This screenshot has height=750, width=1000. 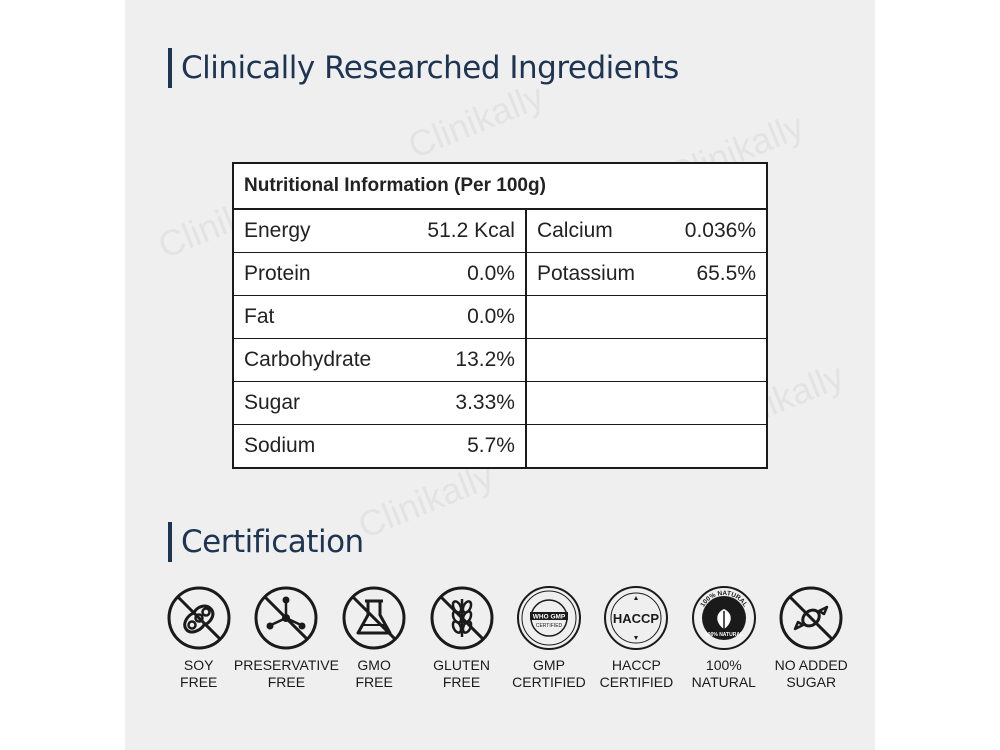 I want to click on gmo-free-icon, so click(x=374, y=618).